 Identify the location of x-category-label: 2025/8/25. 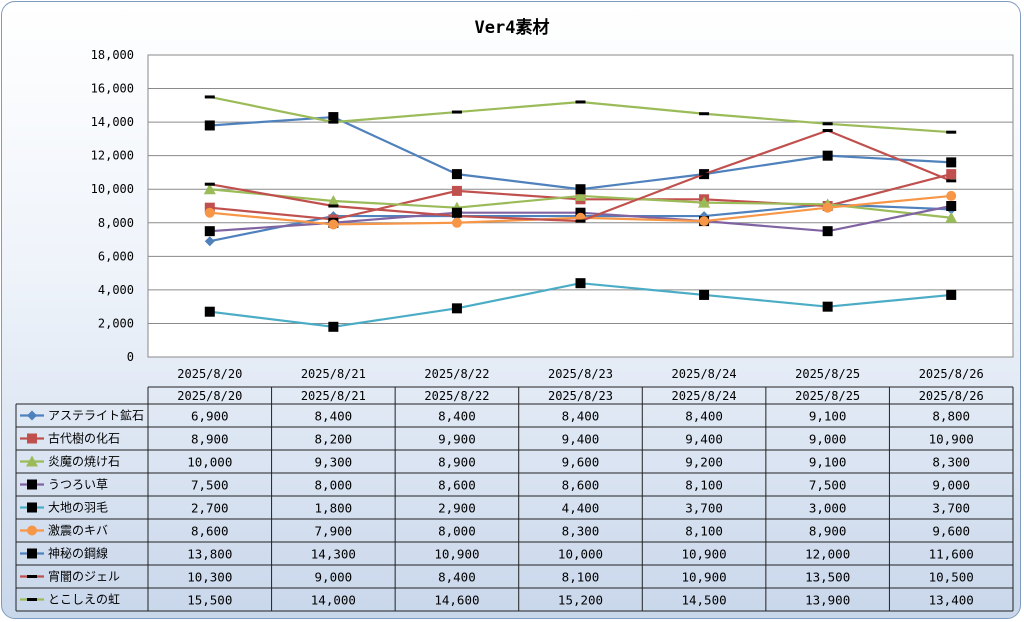
(827, 374).